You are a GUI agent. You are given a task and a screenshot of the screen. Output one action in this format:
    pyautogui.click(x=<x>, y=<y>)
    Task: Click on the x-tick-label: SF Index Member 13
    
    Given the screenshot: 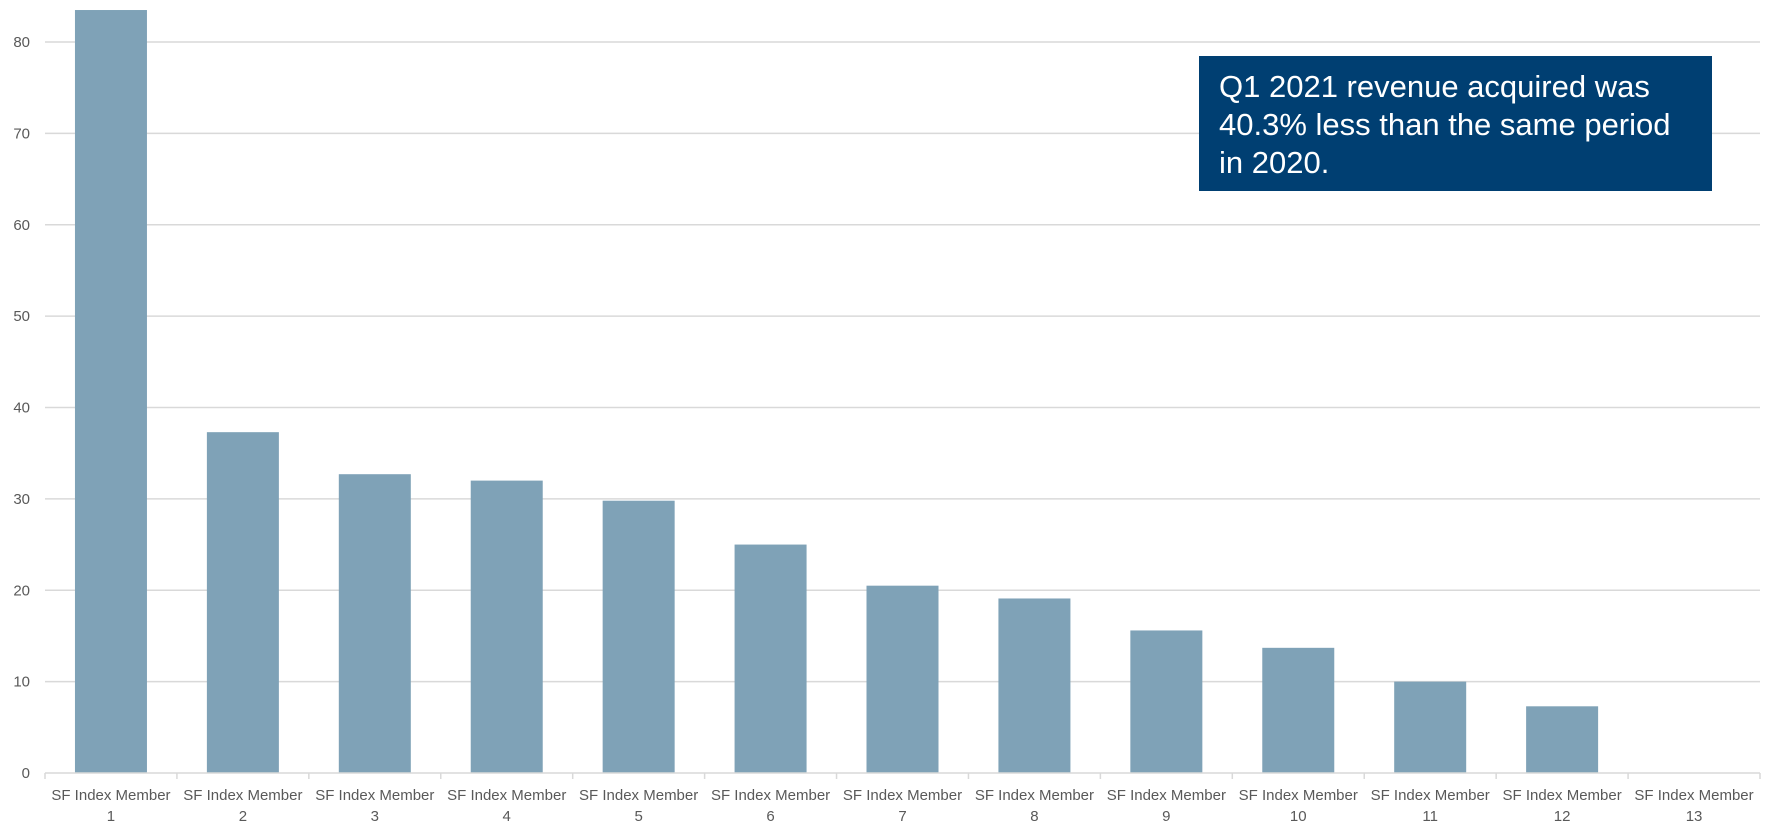 What is the action you would take?
    pyautogui.click(x=1693, y=806)
    